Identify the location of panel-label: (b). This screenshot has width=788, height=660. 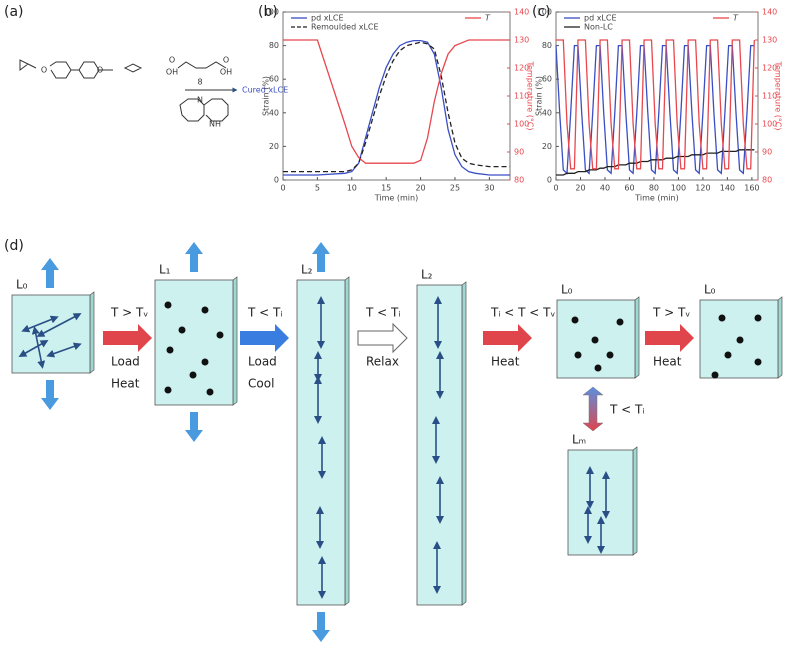
(268, 12).